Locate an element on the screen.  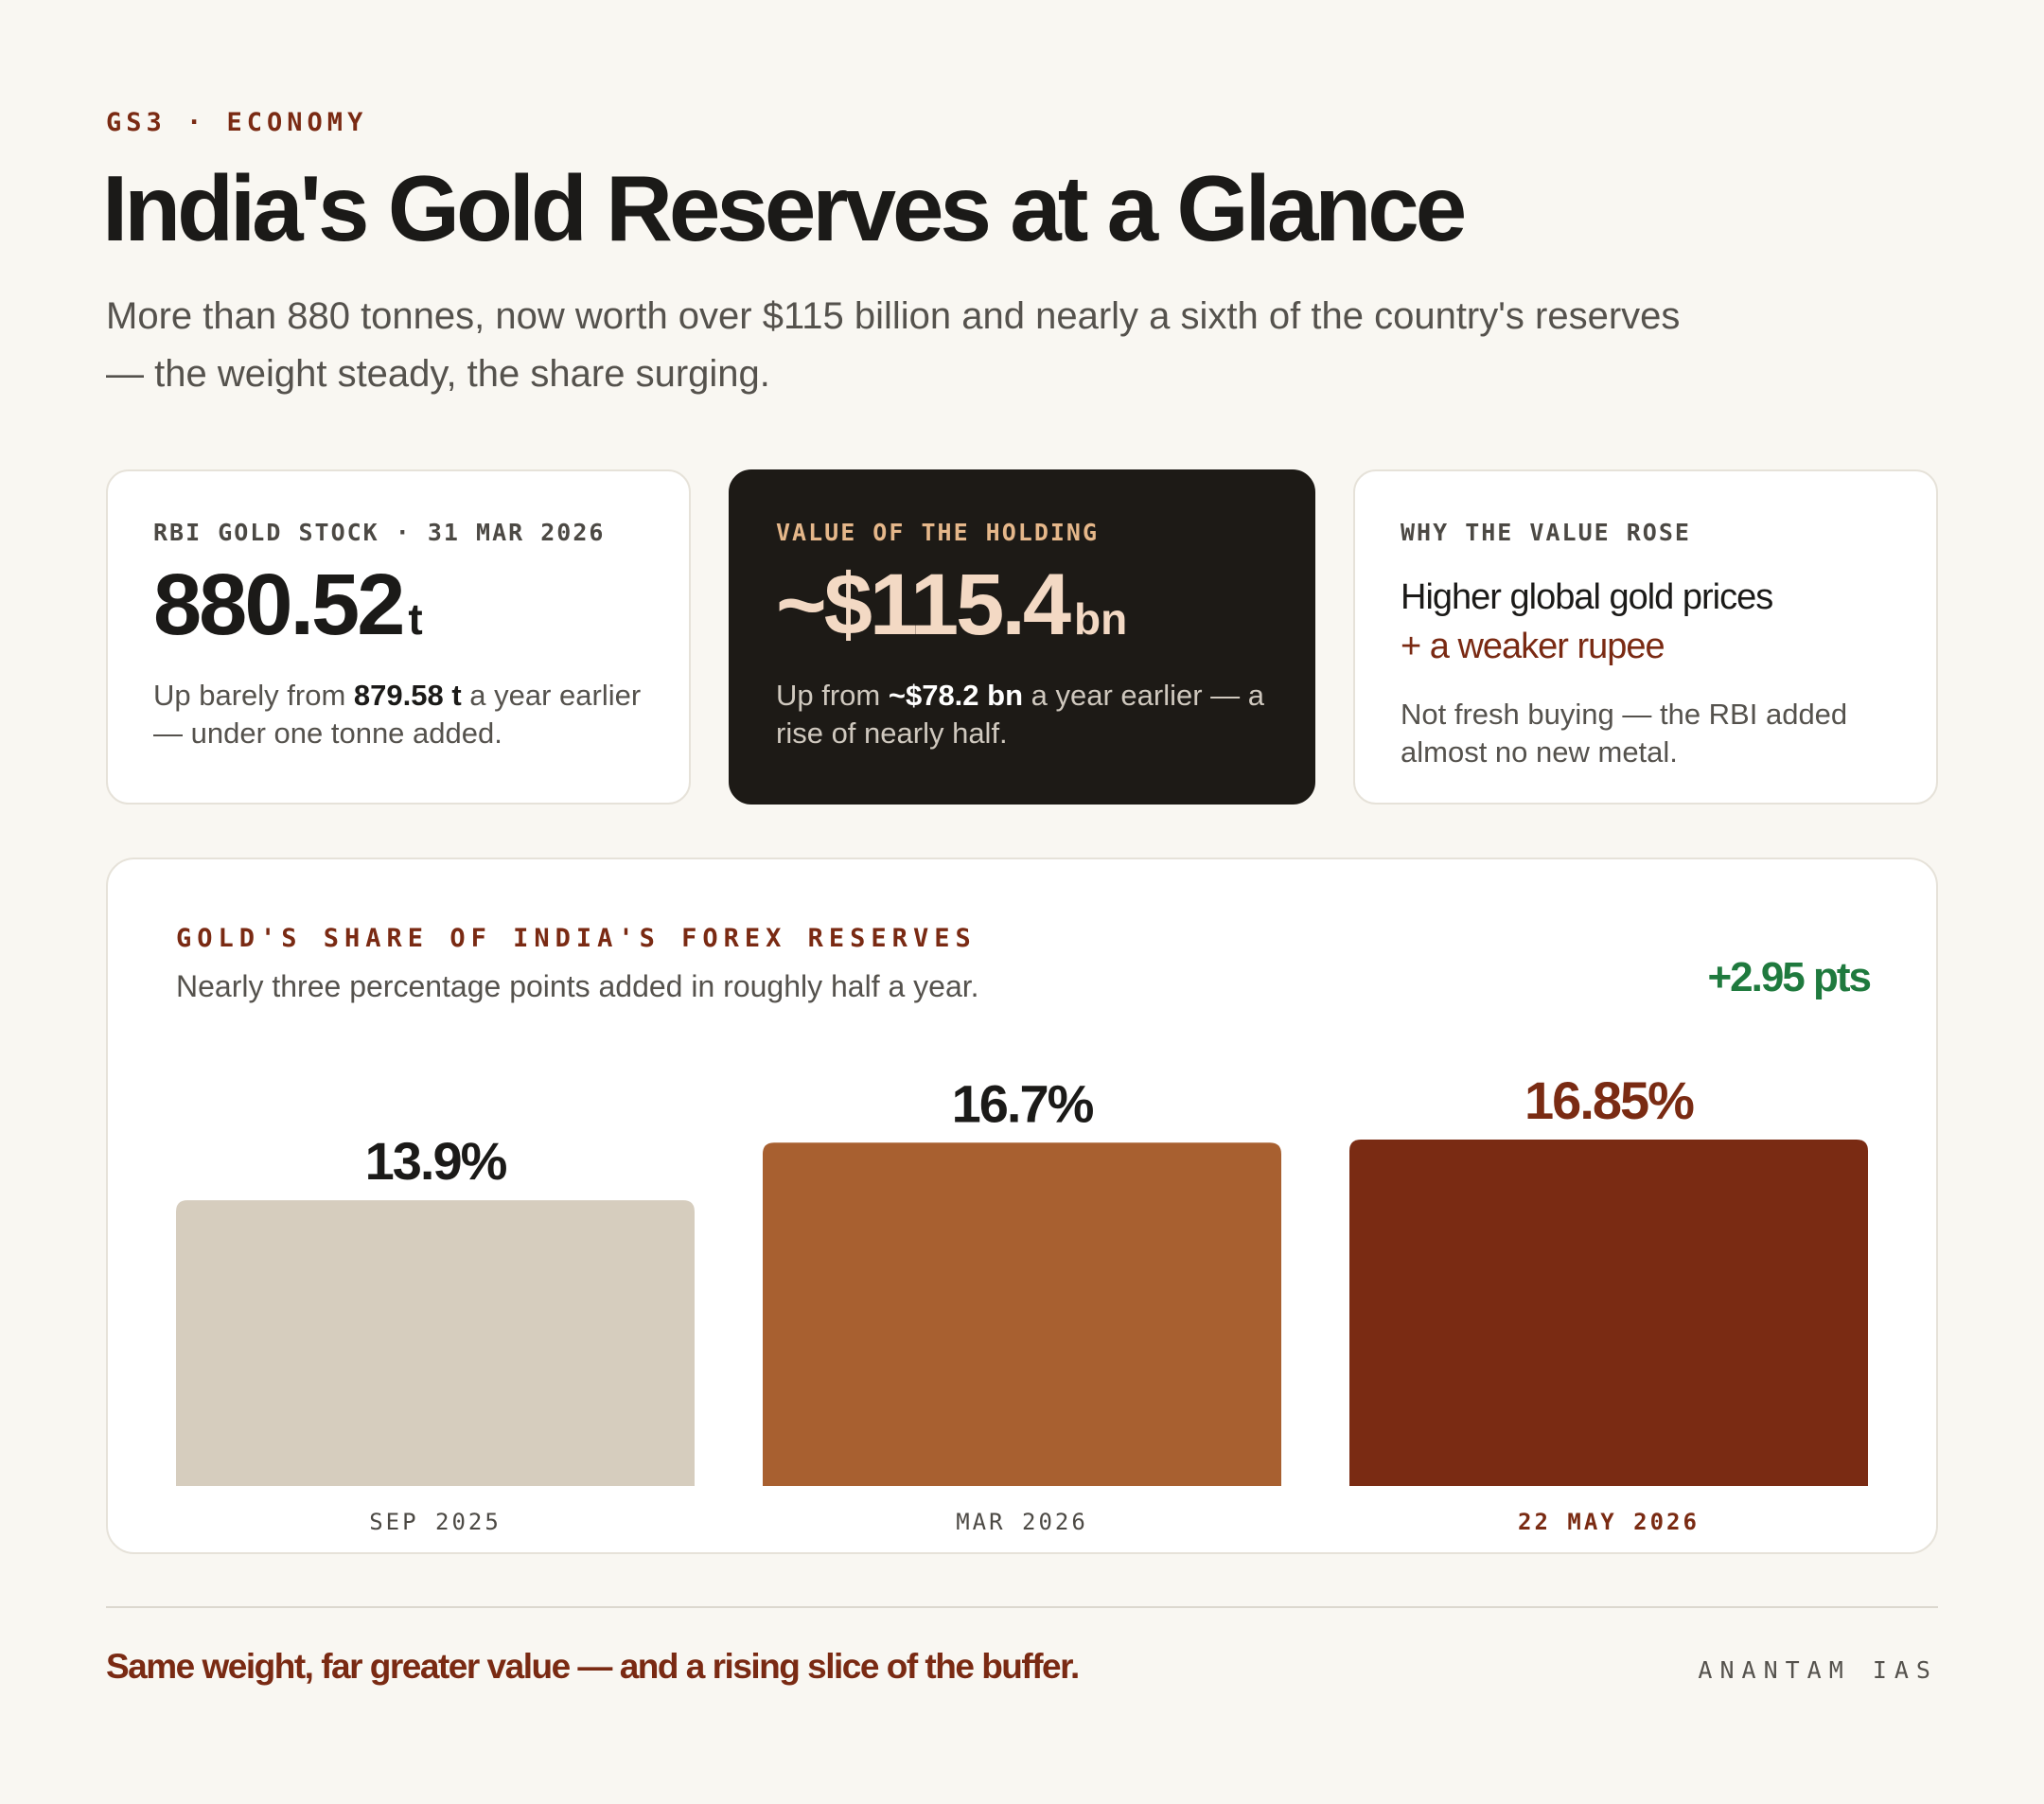
gold-stock-label: RBI GOLD STOCK · 31 MAR 2026 is located at coordinates (379, 532).